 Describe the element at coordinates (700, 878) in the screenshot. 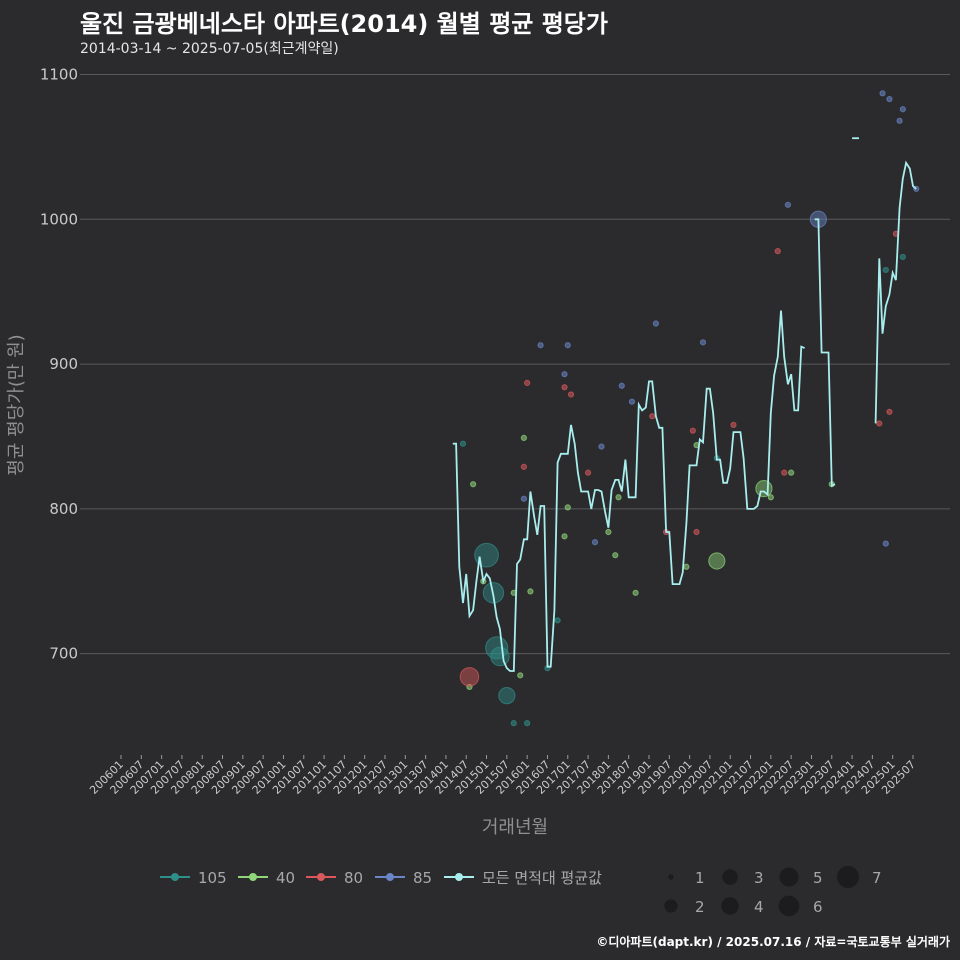

I see `size-legend-label: 1` at that location.